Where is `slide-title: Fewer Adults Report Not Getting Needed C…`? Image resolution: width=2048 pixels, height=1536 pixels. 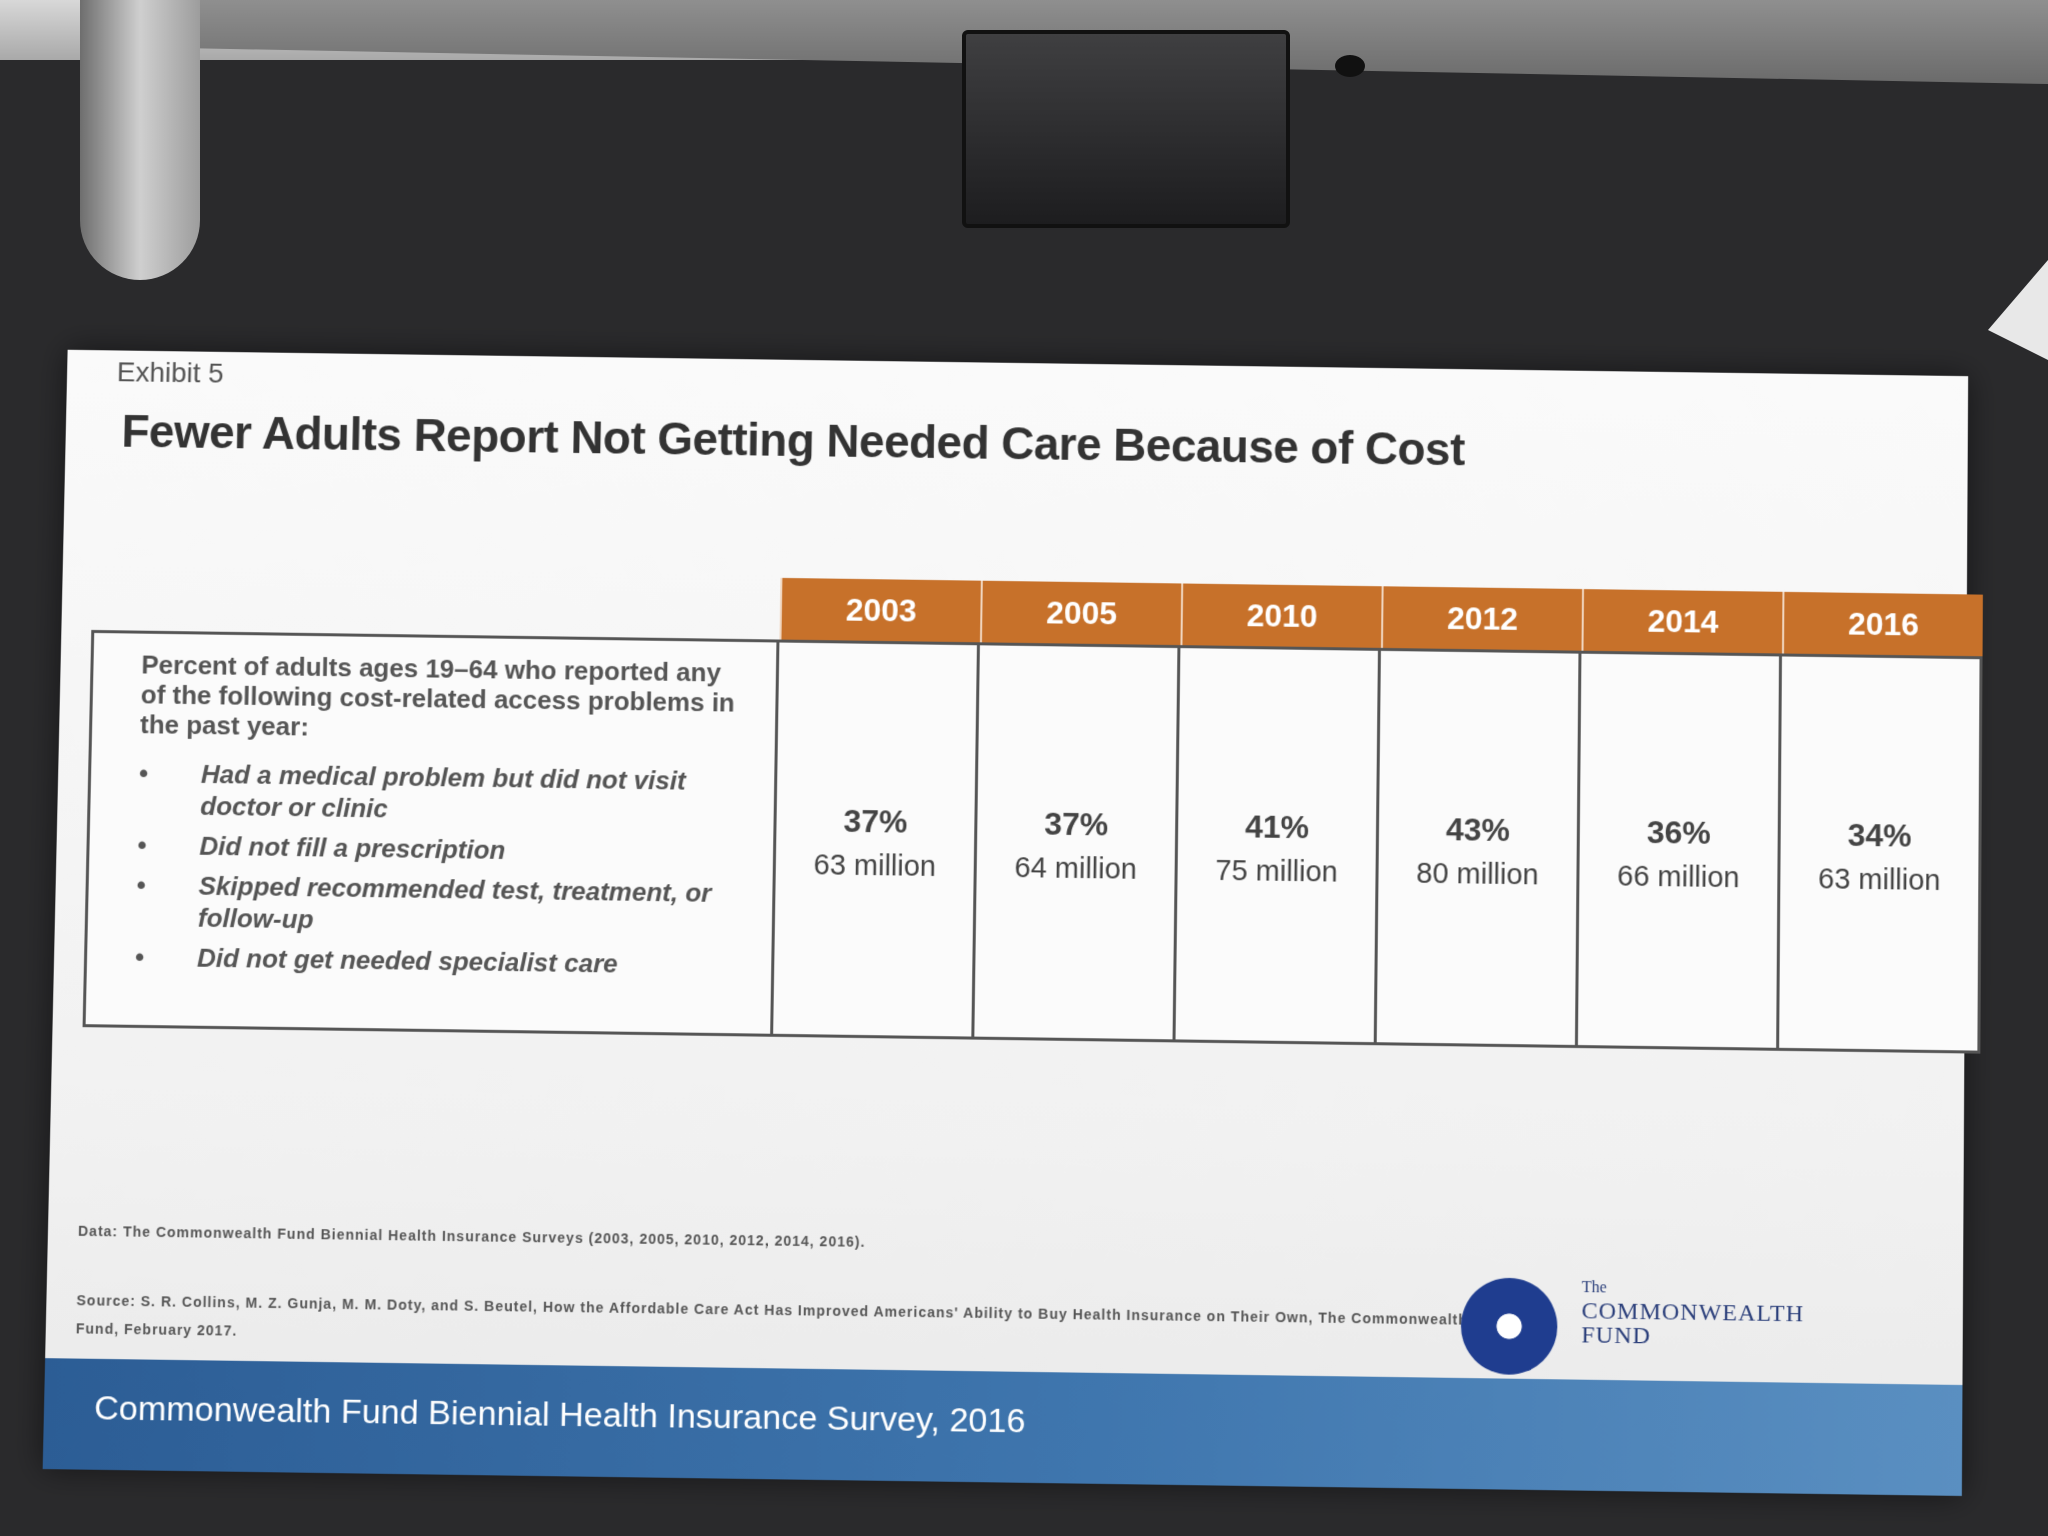
slide-title: Fewer Adults Report Not Getting Needed C… is located at coordinates (793, 440).